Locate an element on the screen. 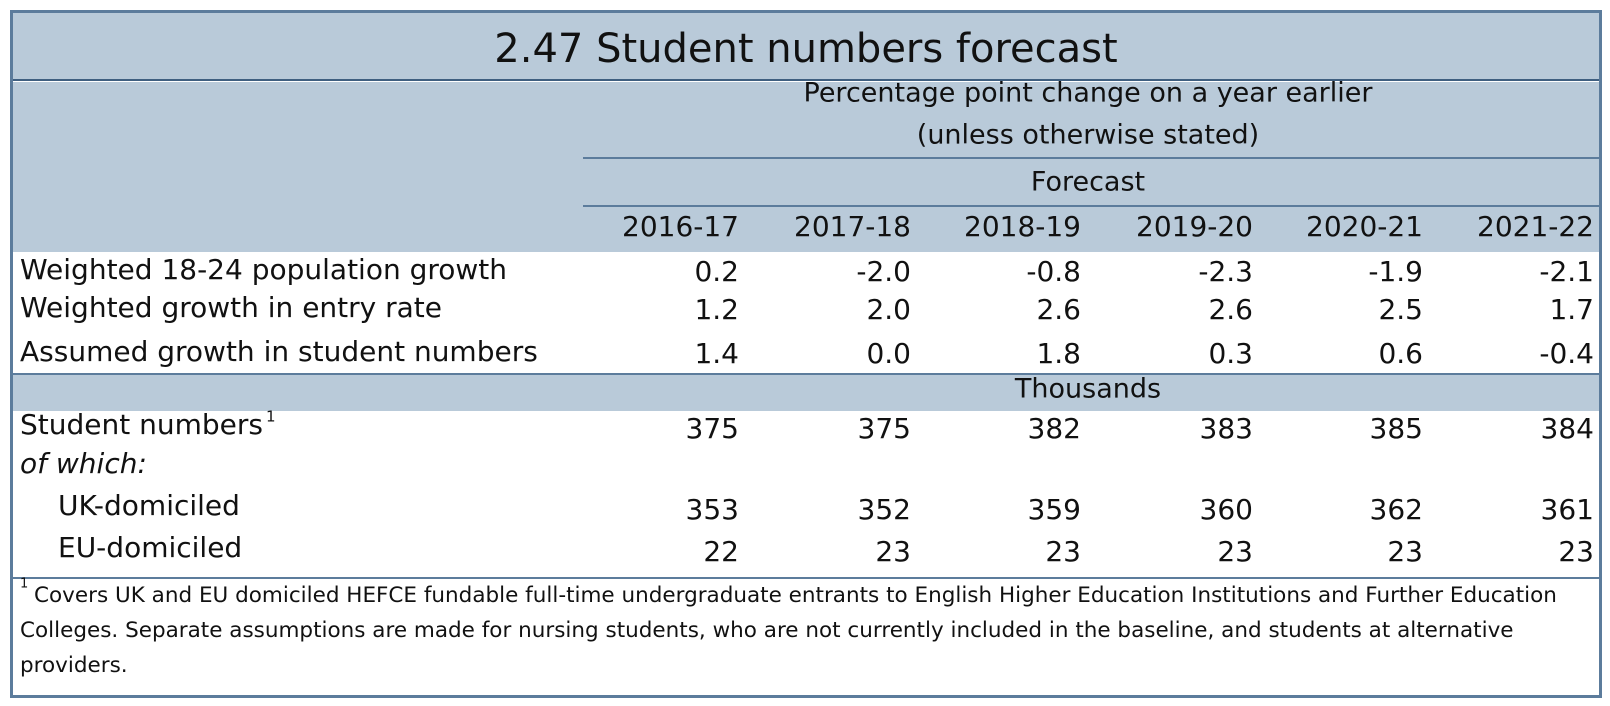 Image resolution: width=1610 pixels, height=706 pixels. cell: 385 is located at coordinates (1396, 428).